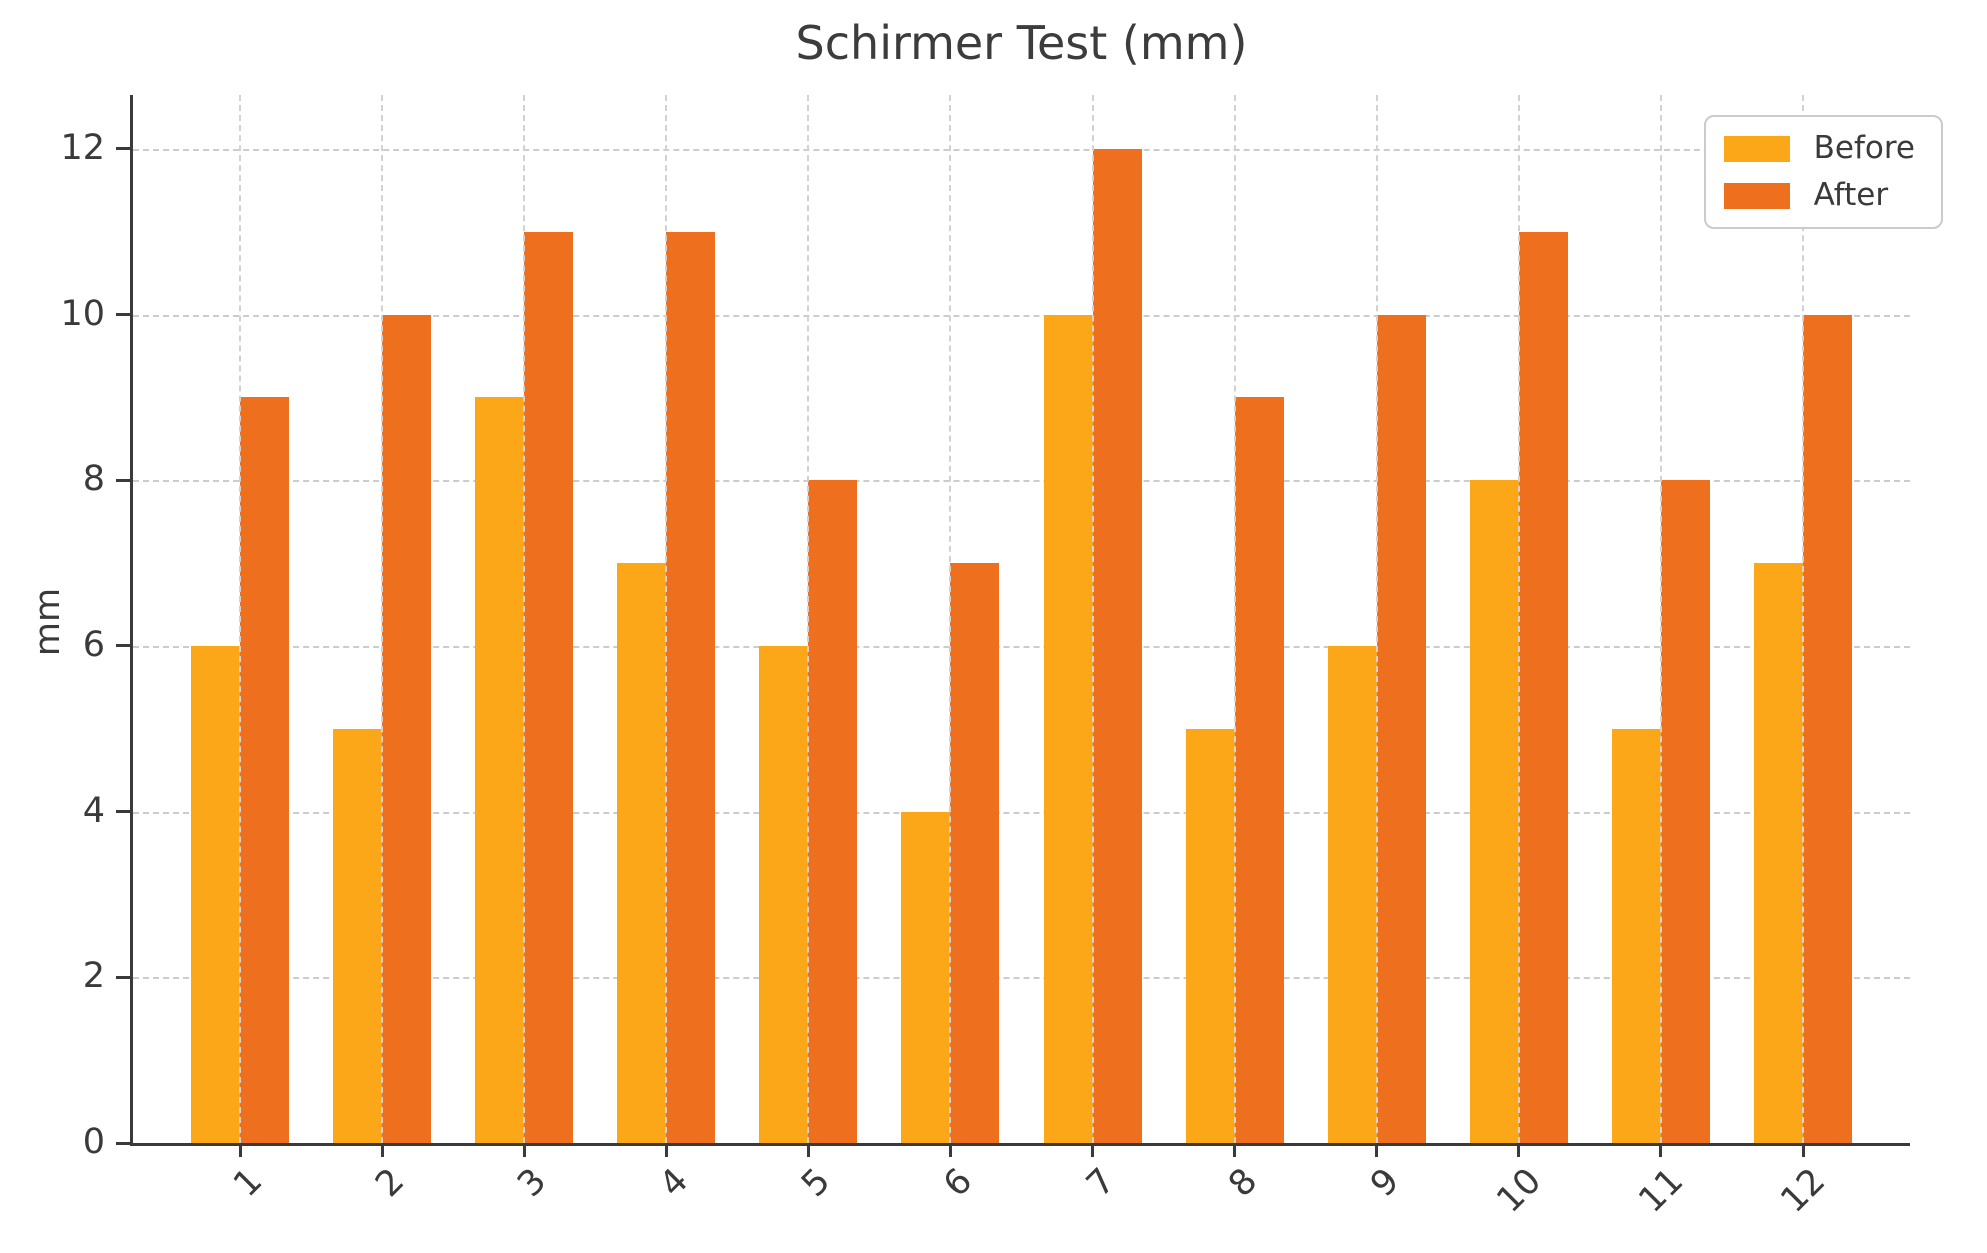 Image resolution: width=1987 pixels, height=1253 pixels. What do you see at coordinates (1803, 1191) in the screenshot?
I see `x-tick-label-12: 12` at bounding box center [1803, 1191].